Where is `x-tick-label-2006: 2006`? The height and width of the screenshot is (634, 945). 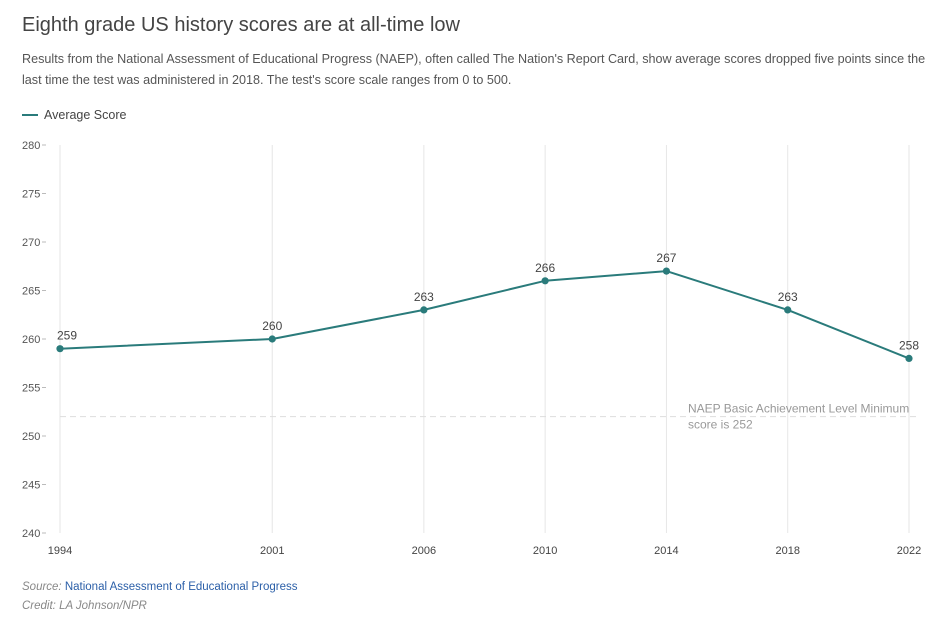
x-tick-label-2006: 2006 is located at coordinates (424, 551).